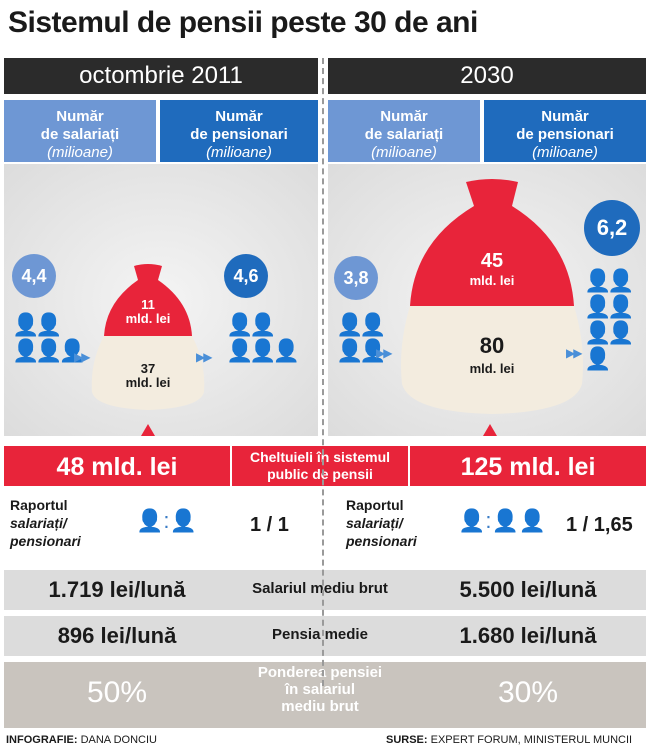  Describe the element at coordinates (528, 635) in the screenshot. I see `pension-right: 1.680 lei/lună` at that location.